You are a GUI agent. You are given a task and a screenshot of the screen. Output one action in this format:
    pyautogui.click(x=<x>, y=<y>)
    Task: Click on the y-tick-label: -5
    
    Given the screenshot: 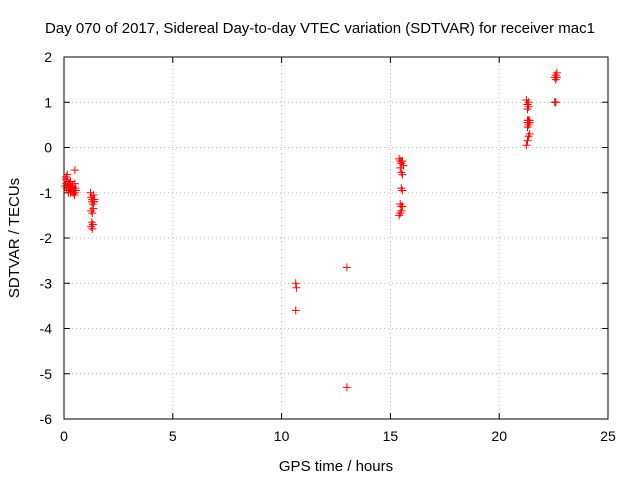 What is the action you would take?
    pyautogui.click(x=46, y=374)
    